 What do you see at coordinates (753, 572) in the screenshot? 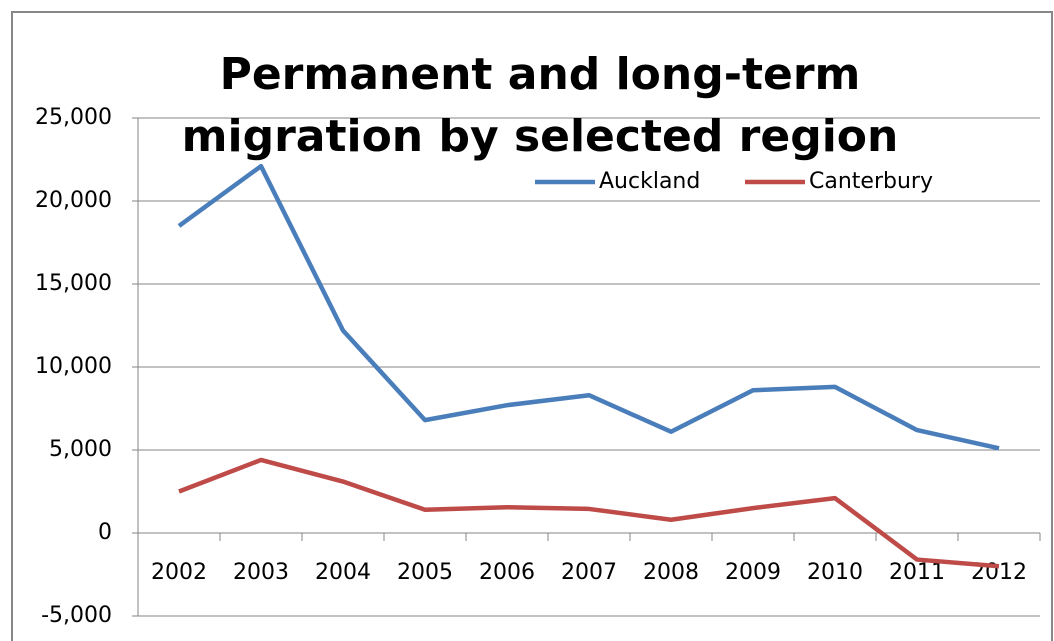
I see `x-tick-label: 2009` at bounding box center [753, 572].